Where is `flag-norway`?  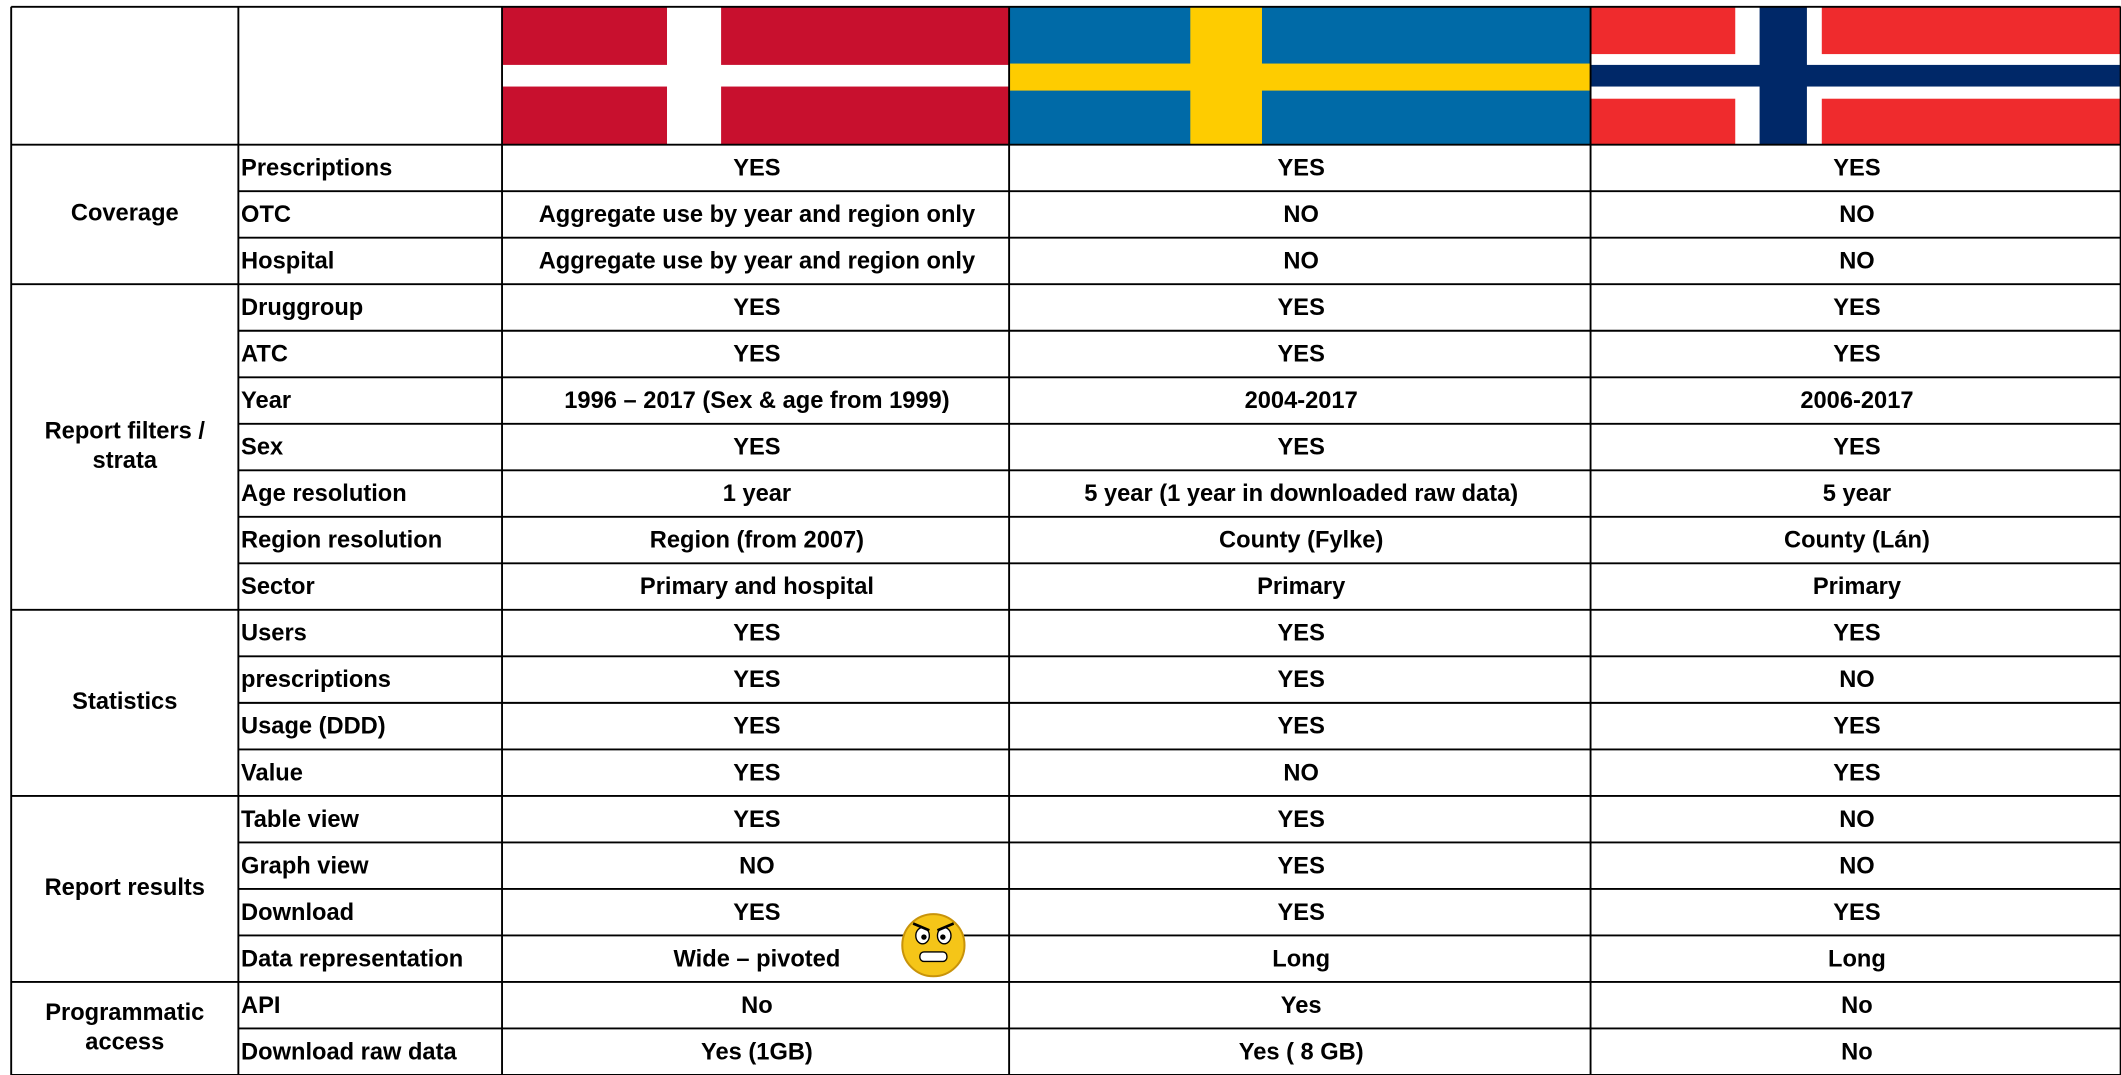 flag-norway is located at coordinates (1855, 75).